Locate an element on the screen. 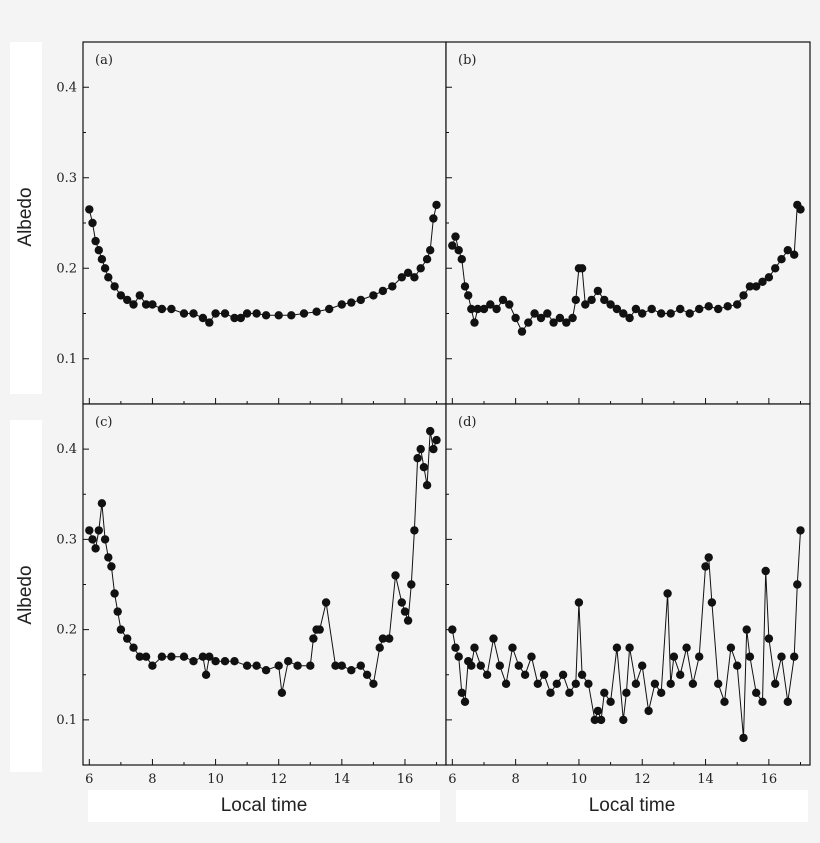  y-tick-label: 0.2 is located at coordinates (66, 630).